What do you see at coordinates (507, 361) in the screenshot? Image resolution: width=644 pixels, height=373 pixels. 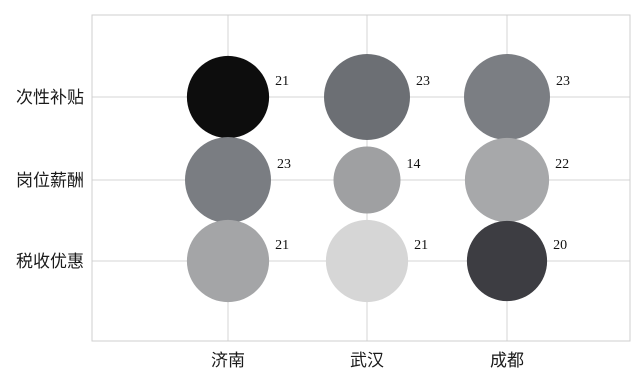 I see `x-tick-label-3: 成都` at bounding box center [507, 361].